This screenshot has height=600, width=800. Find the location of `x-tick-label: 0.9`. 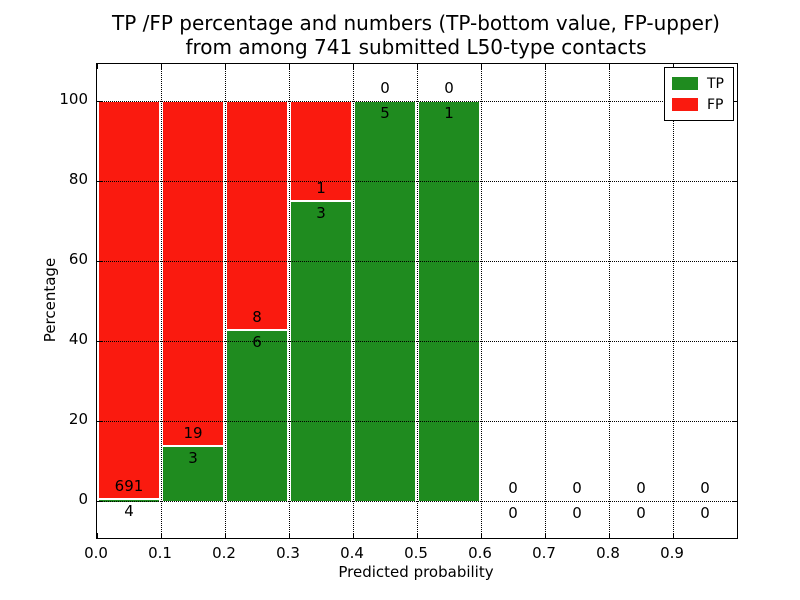

x-tick-label: 0.9 is located at coordinates (672, 553).